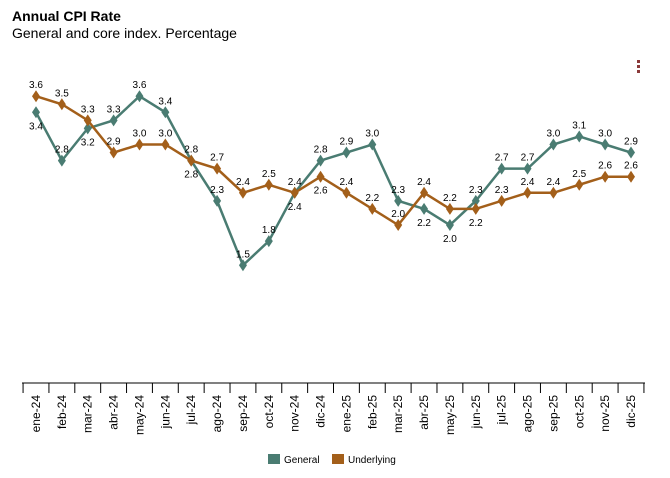 The height and width of the screenshot is (478, 670). What do you see at coordinates (502, 190) in the screenshot?
I see `underlying-data-label: 2.3` at bounding box center [502, 190].